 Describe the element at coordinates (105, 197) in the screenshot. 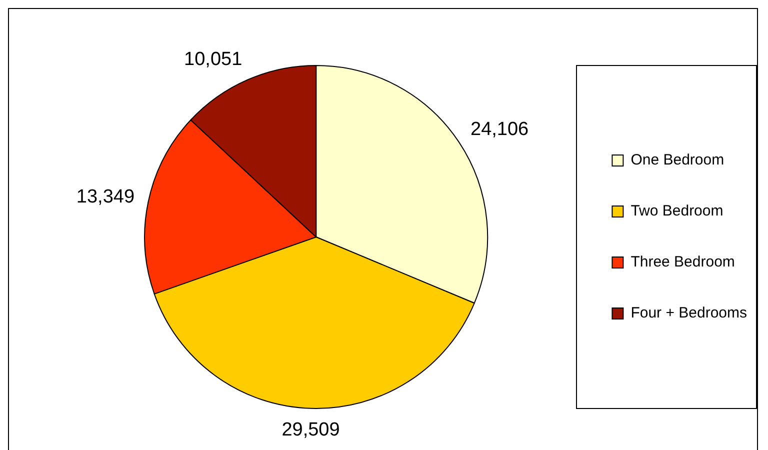

I see `data-label: 13,349` at that location.